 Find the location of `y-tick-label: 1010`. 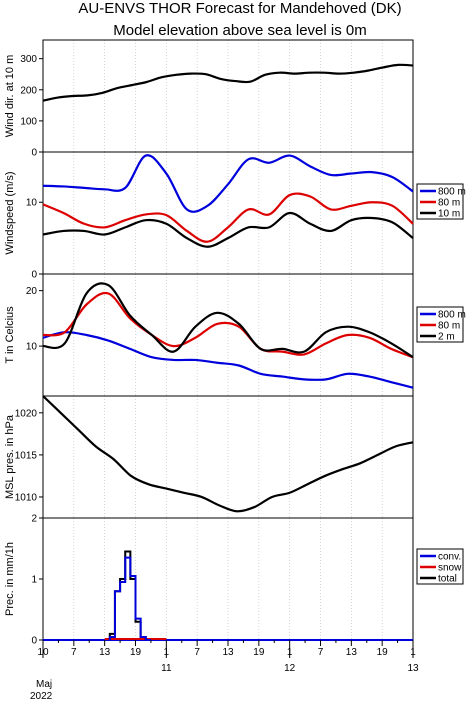

y-tick-label: 1010 is located at coordinates (26, 497).